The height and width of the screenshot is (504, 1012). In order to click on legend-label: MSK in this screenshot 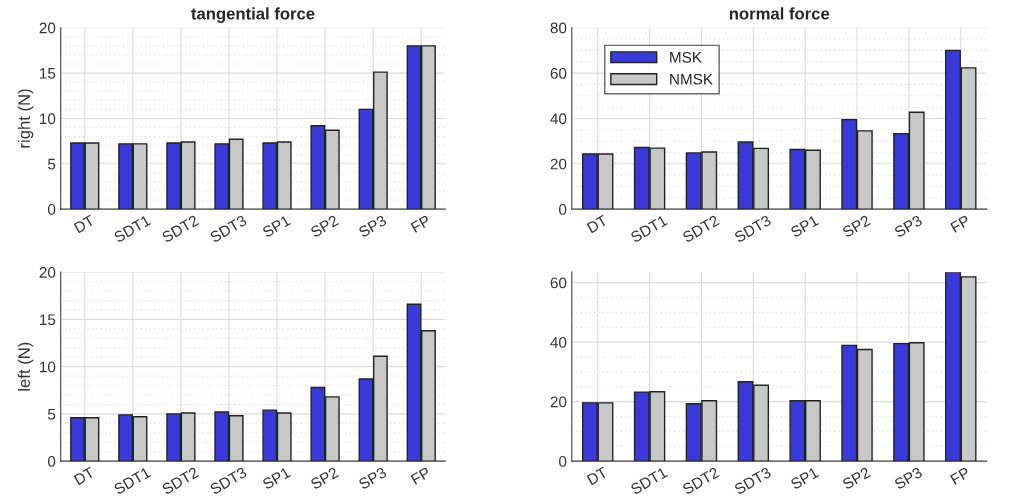, I will do `click(686, 57)`.